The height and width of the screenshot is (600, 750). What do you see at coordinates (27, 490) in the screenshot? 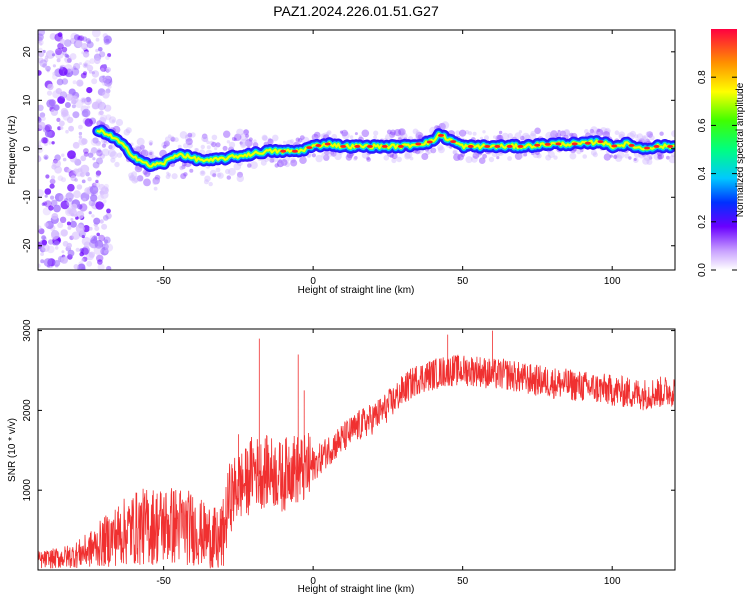
I see `y-tick-label: 1000` at bounding box center [27, 490].